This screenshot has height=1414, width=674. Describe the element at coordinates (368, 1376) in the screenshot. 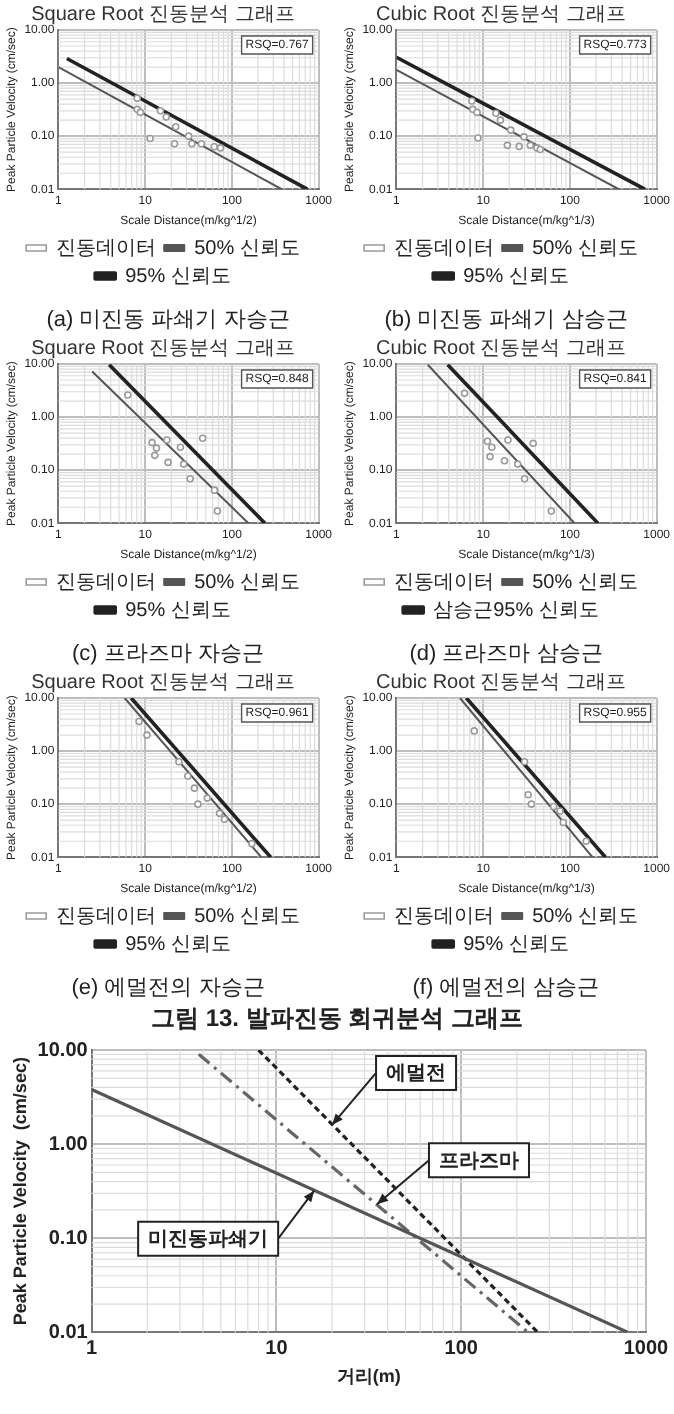

I see `x-axis-title: 거리(m)` at that location.